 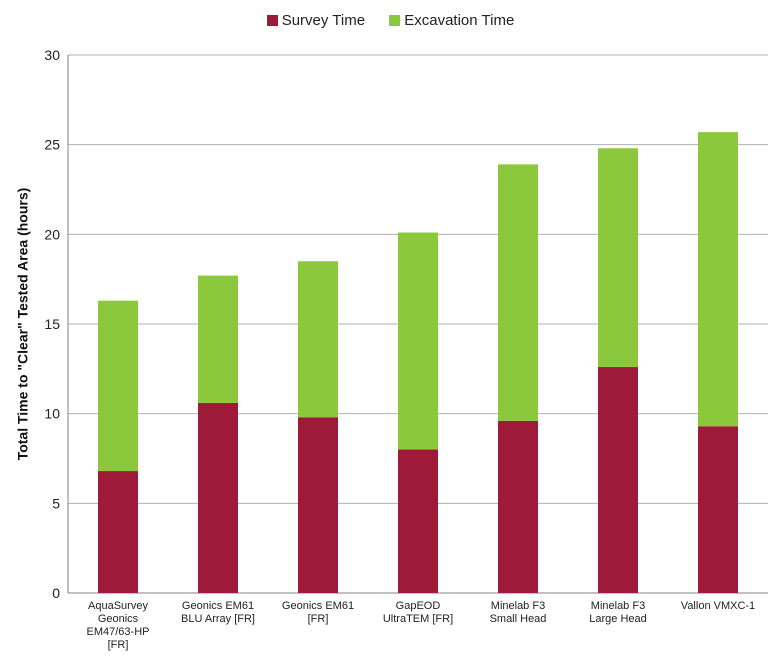 What do you see at coordinates (459, 20) in the screenshot?
I see `legend-label-excavation: Excavation Time` at bounding box center [459, 20].